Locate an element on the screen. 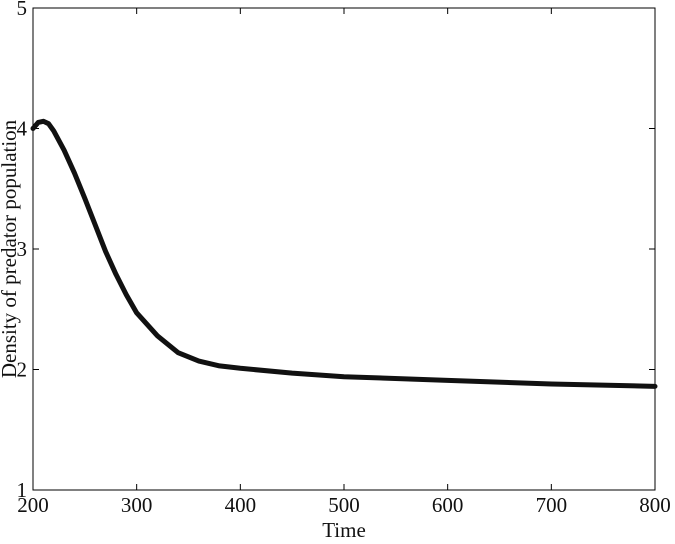  y-tick-label: 4 is located at coordinates (22, 129).